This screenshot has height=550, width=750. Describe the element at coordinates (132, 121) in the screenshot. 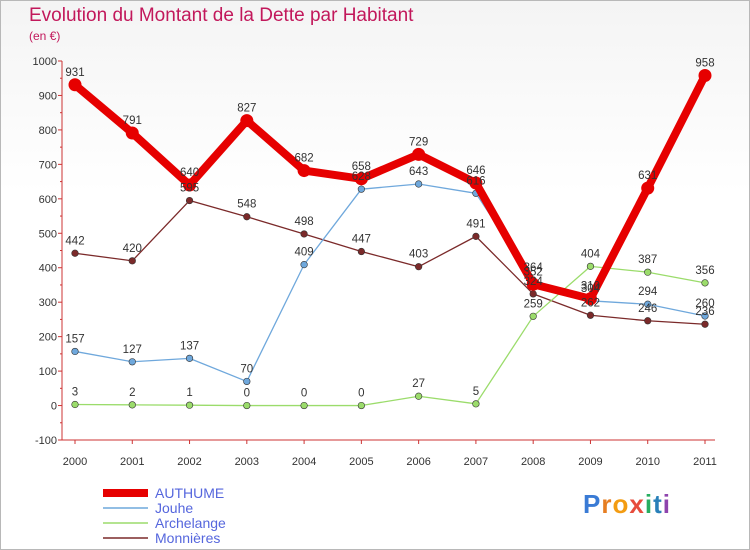

I see `data-label: 791` at that location.